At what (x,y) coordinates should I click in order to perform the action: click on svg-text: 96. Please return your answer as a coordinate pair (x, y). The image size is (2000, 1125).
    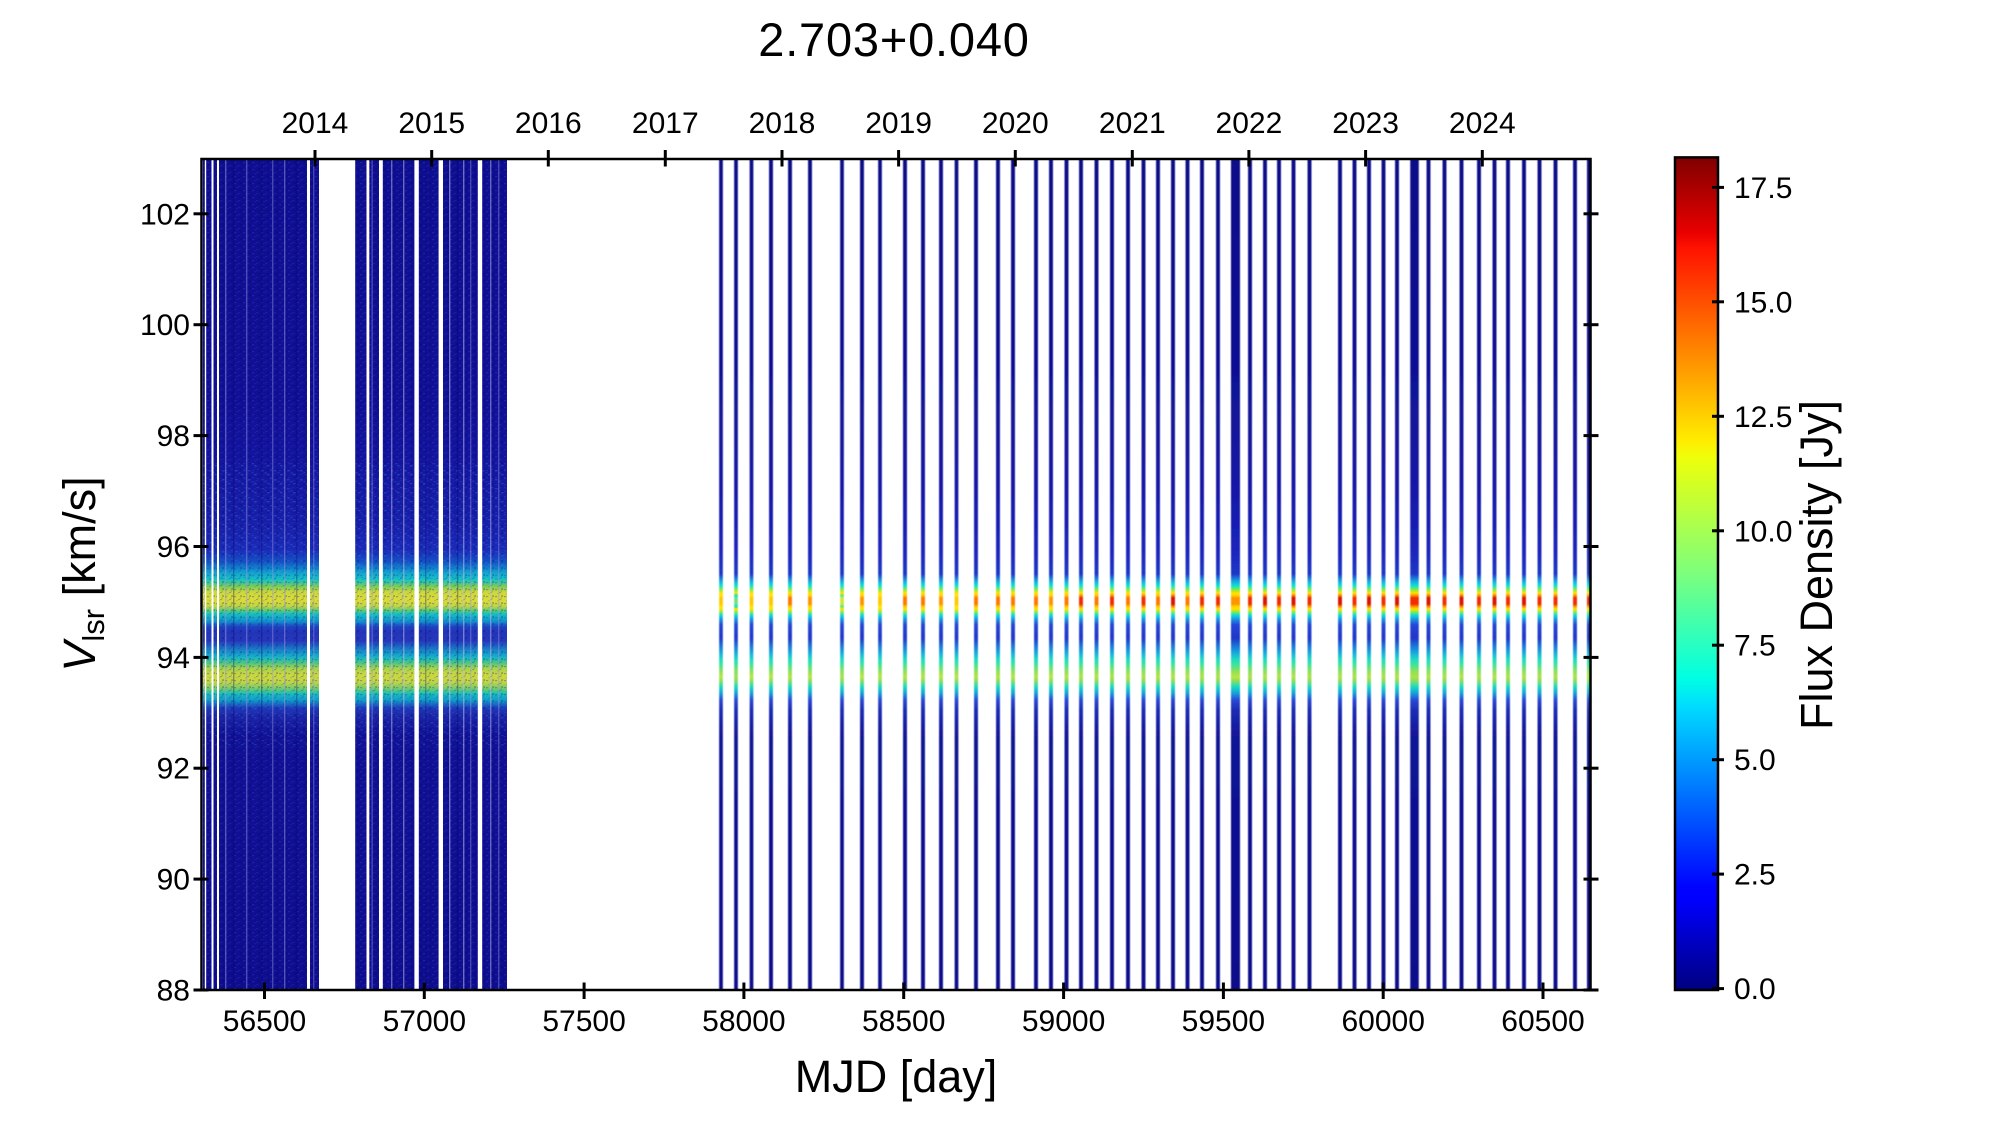
    Looking at the image, I should click on (173, 547).